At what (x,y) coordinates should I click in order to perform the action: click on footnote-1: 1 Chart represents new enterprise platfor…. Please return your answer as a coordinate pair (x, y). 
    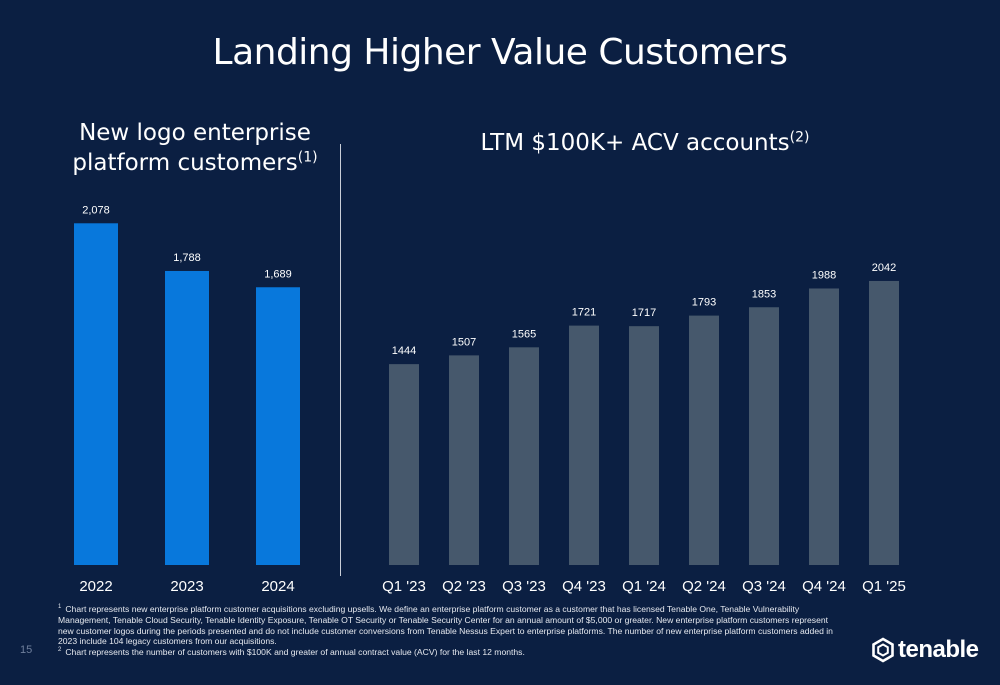
    Looking at the image, I should click on (448, 625).